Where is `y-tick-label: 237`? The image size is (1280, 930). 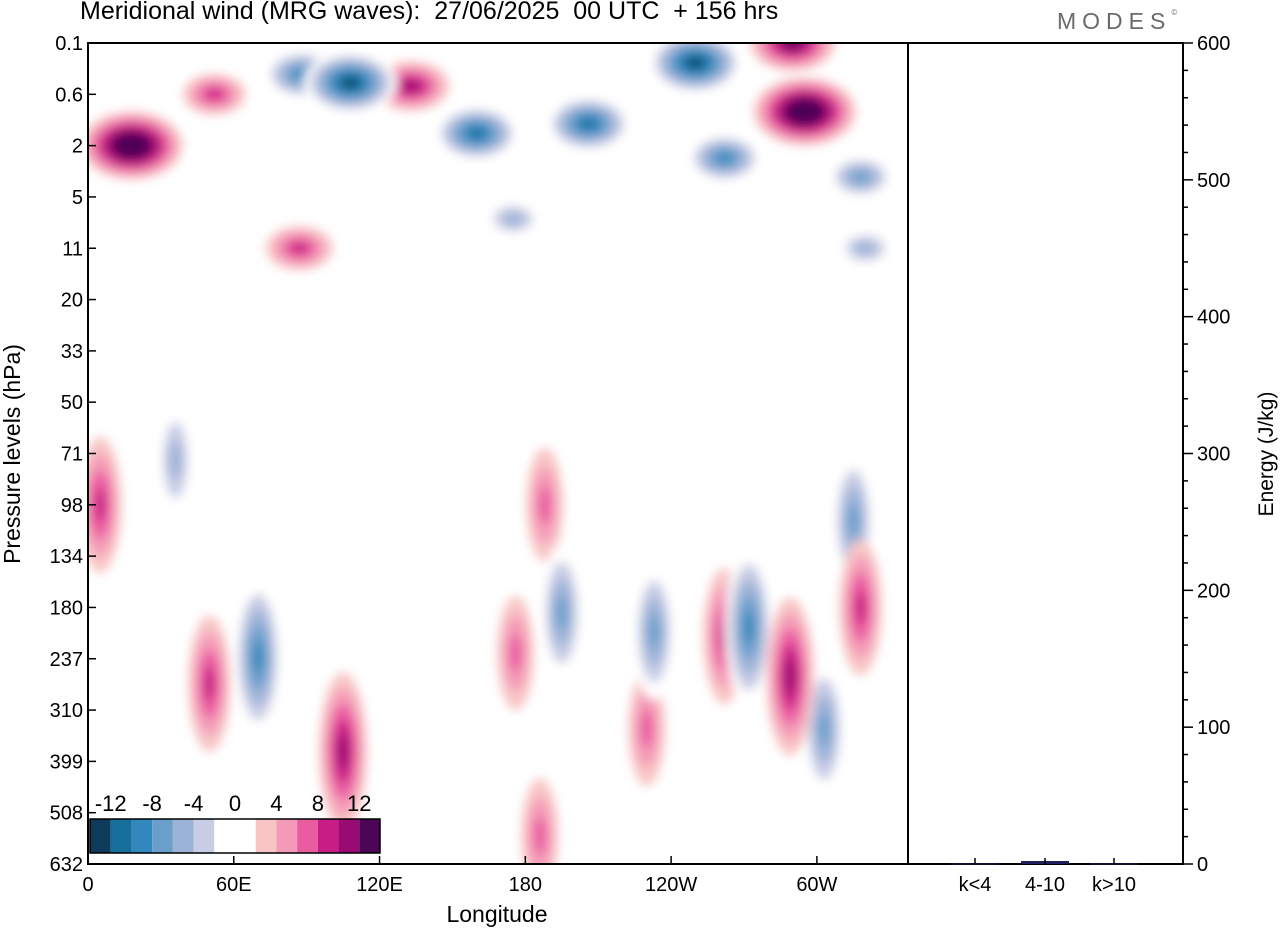 y-tick-label: 237 is located at coordinates (66, 660).